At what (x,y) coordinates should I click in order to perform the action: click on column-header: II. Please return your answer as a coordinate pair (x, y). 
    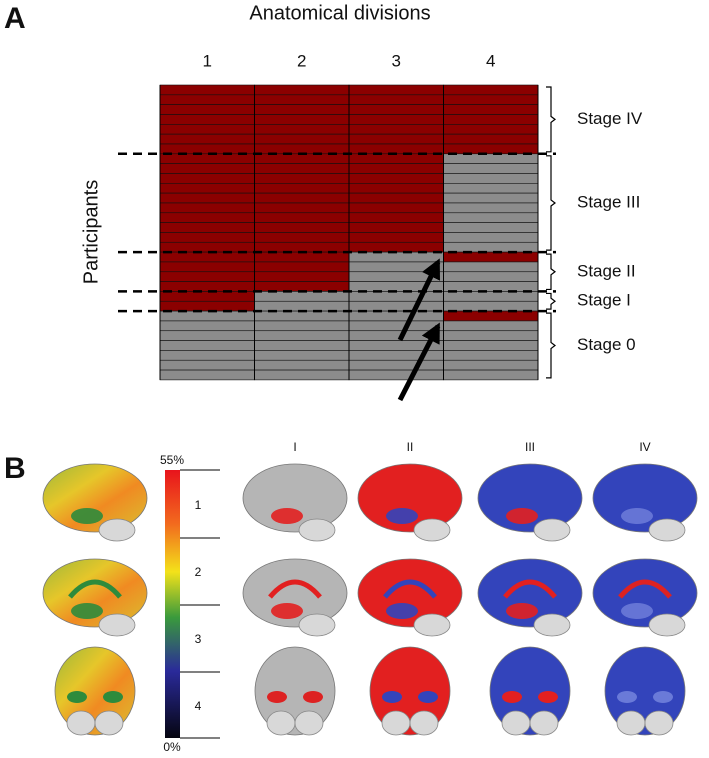
    Looking at the image, I should click on (410, 447).